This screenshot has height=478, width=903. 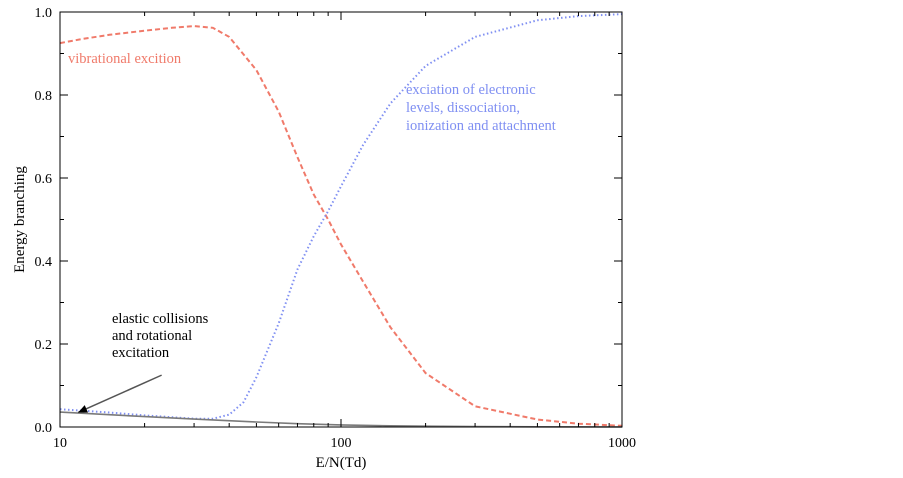 I want to click on y-tick-label: 0.0, so click(x=44, y=428).